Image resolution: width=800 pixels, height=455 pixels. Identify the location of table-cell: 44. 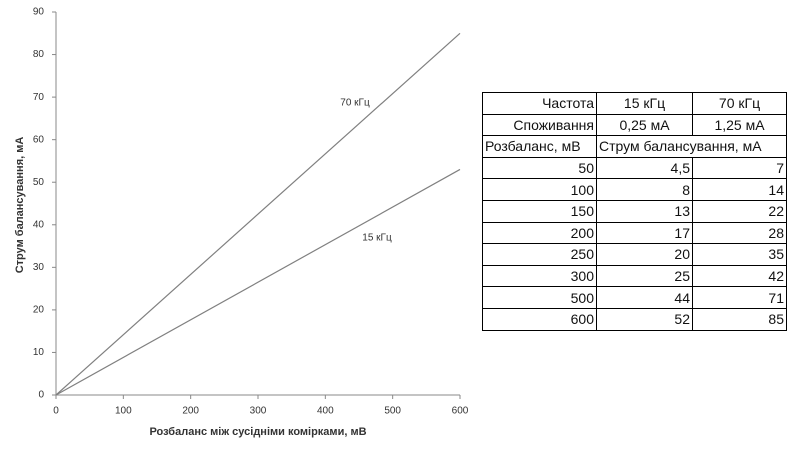
(644, 297).